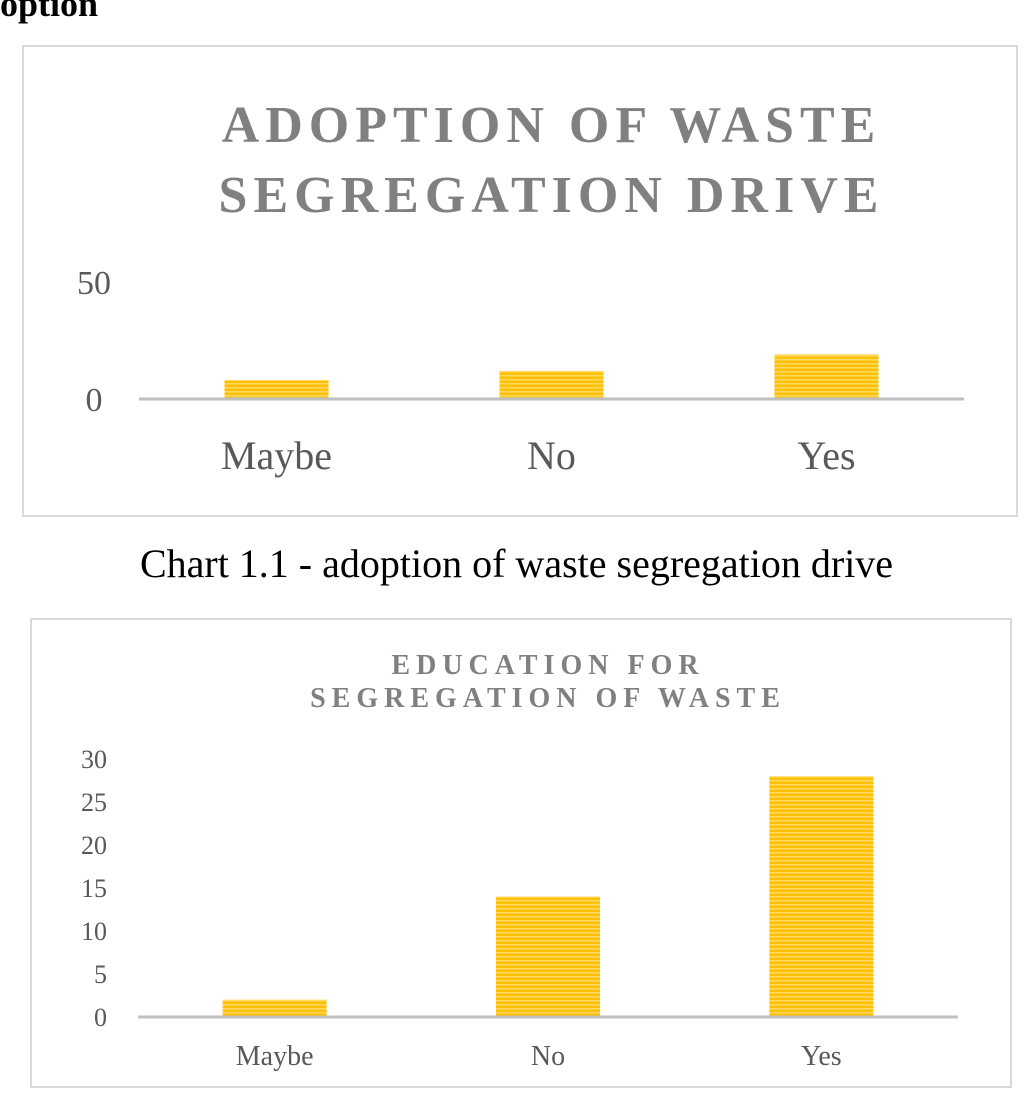 The image size is (1033, 1100). Describe the element at coordinates (548, 698) in the screenshot. I see `chart-title-line: SEGREGATION OF WASTE` at that location.